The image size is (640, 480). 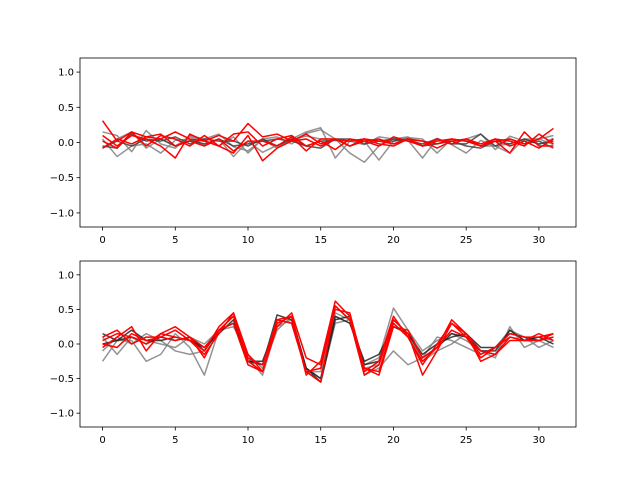 I want to click on top-y-tick-label: 0.0, so click(x=66, y=143).